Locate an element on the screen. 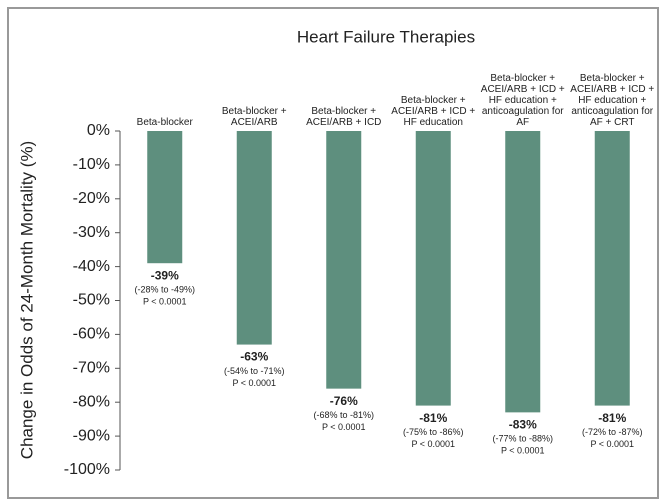 Image resolution: width=665 pixels, height=500 pixels. x-tick-label: Beta-blocker is located at coordinates (164, 122).